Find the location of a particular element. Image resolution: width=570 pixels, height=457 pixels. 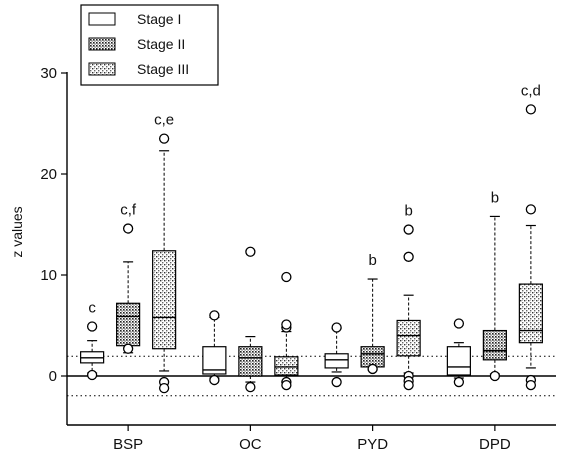

legend: Stage I Stage II Stage III is located at coordinates (149, 45).